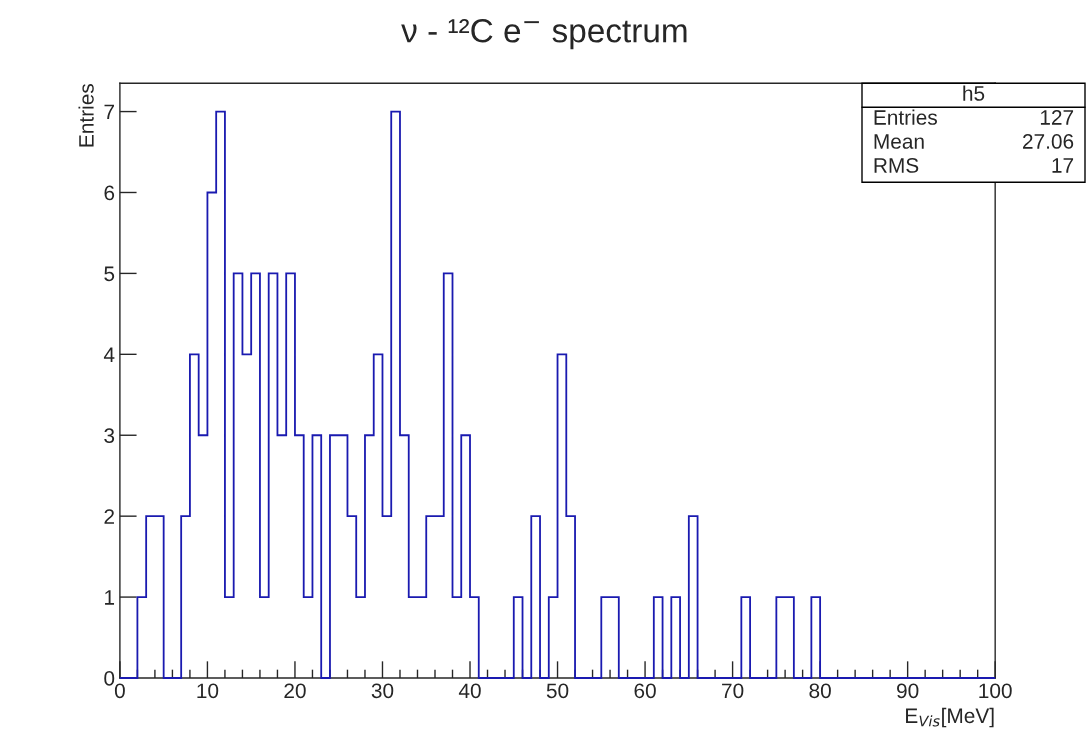 The height and width of the screenshot is (750, 1090). What do you see at coordinates (469, 691) in the screenshot?
I see `x-tick-label: 40` at bounding box center [469, 691].